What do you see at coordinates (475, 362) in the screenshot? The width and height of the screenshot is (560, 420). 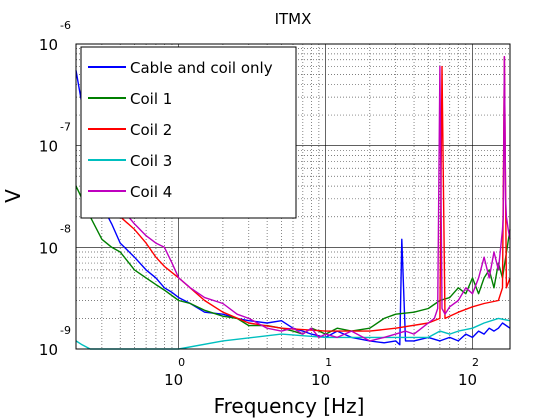 I see `x-tick-exponent: 2` at bounding box center [475, 362].